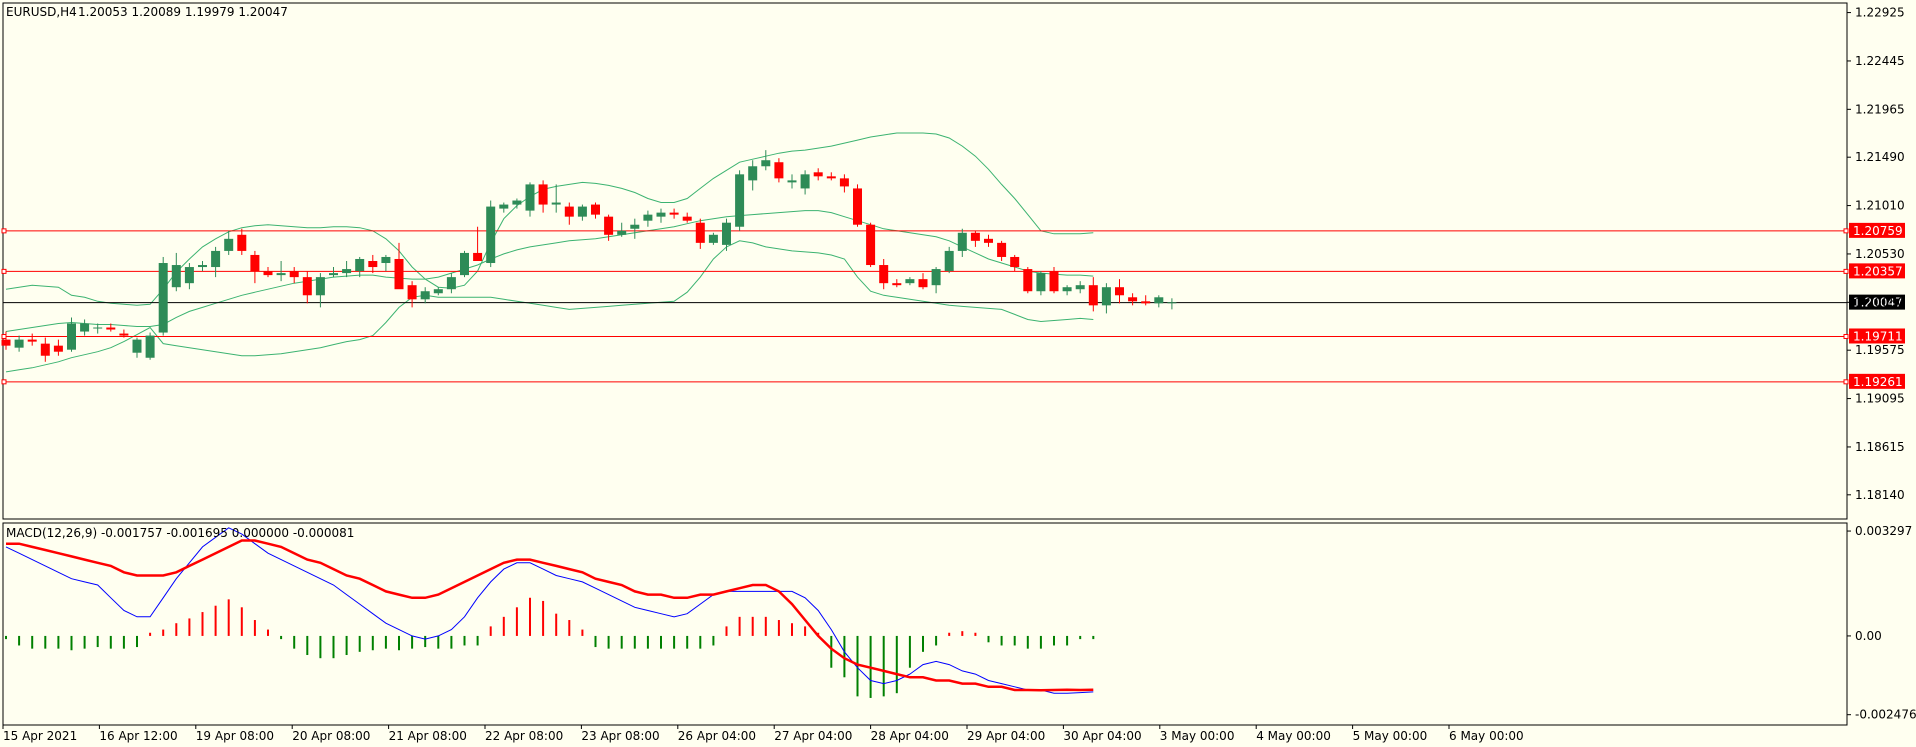  What do you see at coordinates (138, 736) in the screenshot?
I see `time-tick-label: 16 Apr 12:00` at bounding box center [138, 736].